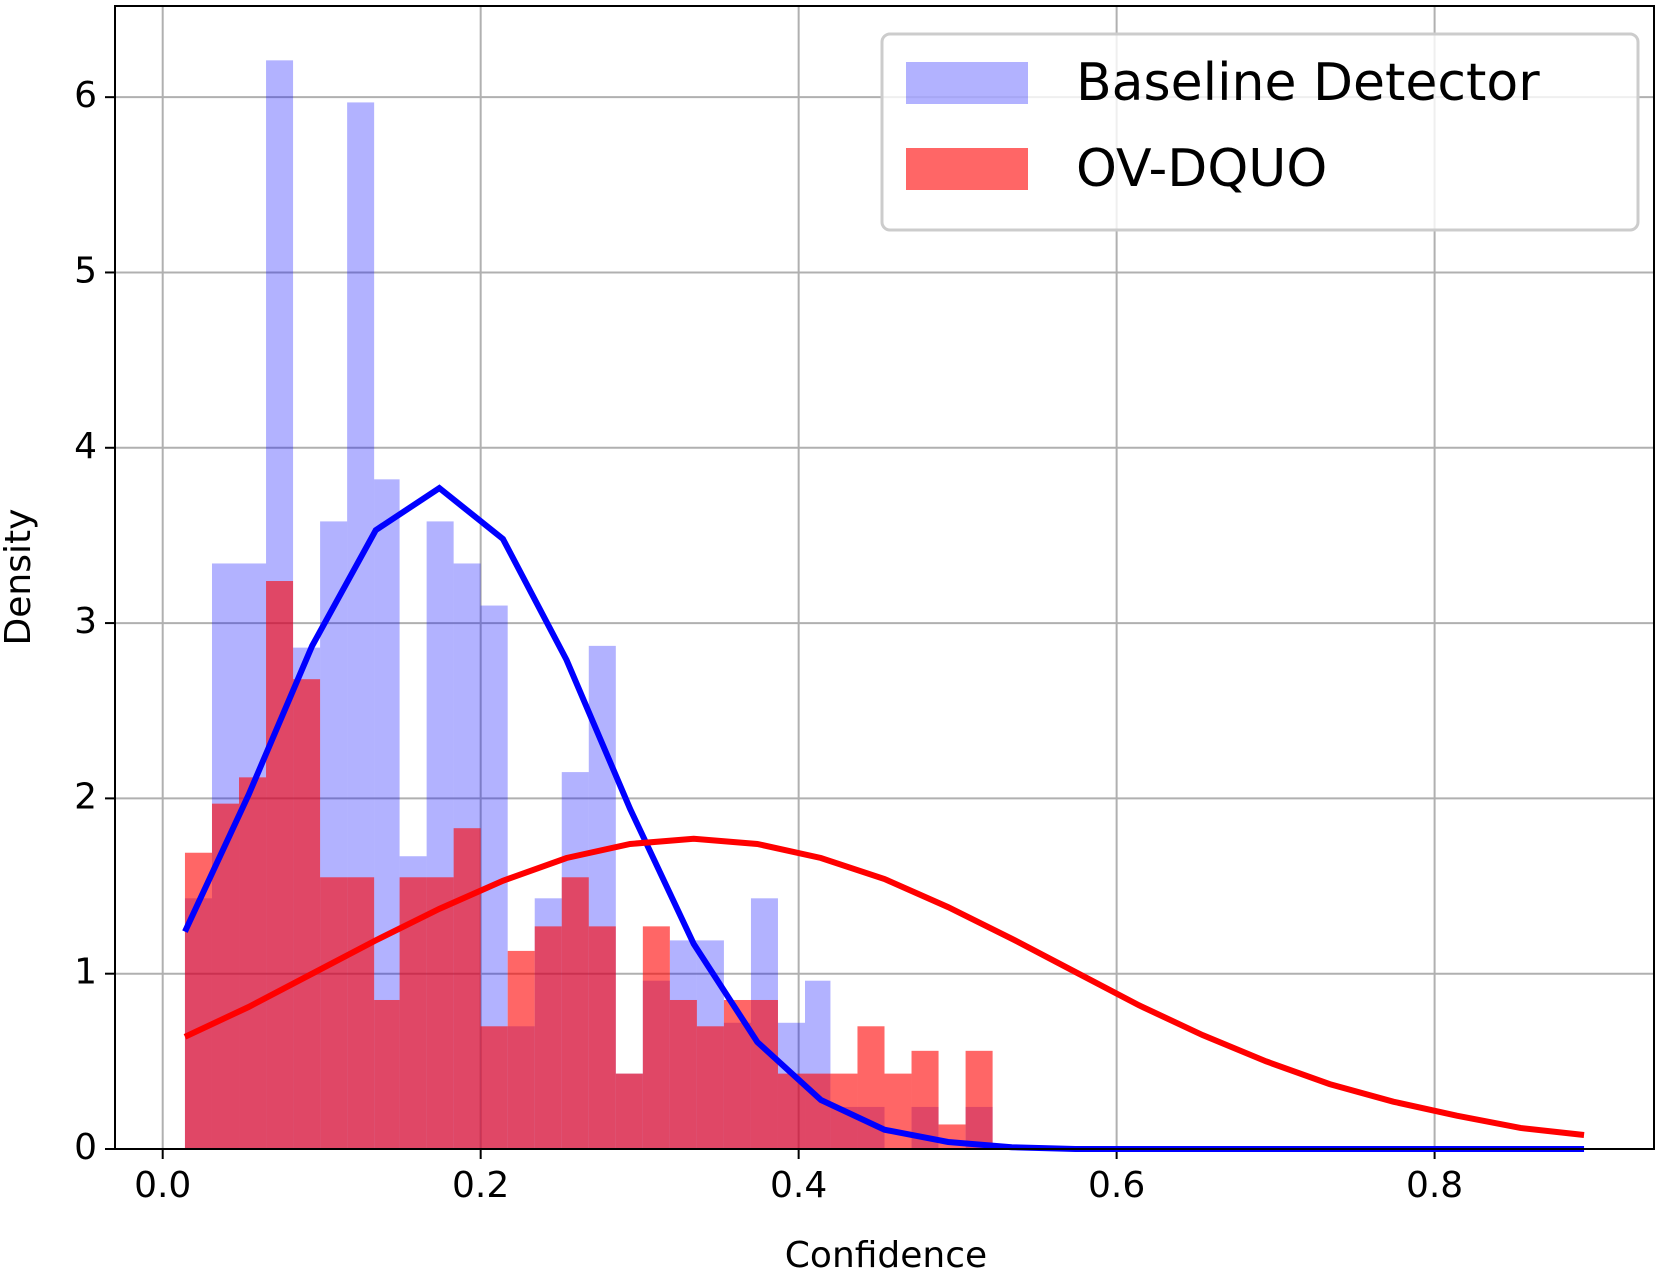  Describe the element at coordinates (1201, 169) in the screenshot. I see `legend-label: OV-DQUO` at that location.